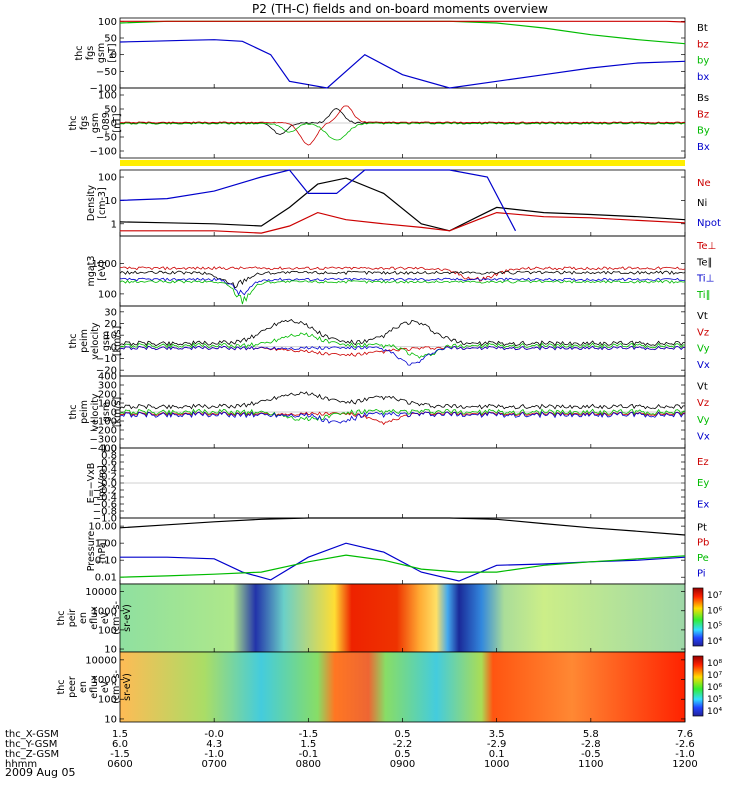  I want to click on date-label: 2009 Aug 05, so click(40, 772).